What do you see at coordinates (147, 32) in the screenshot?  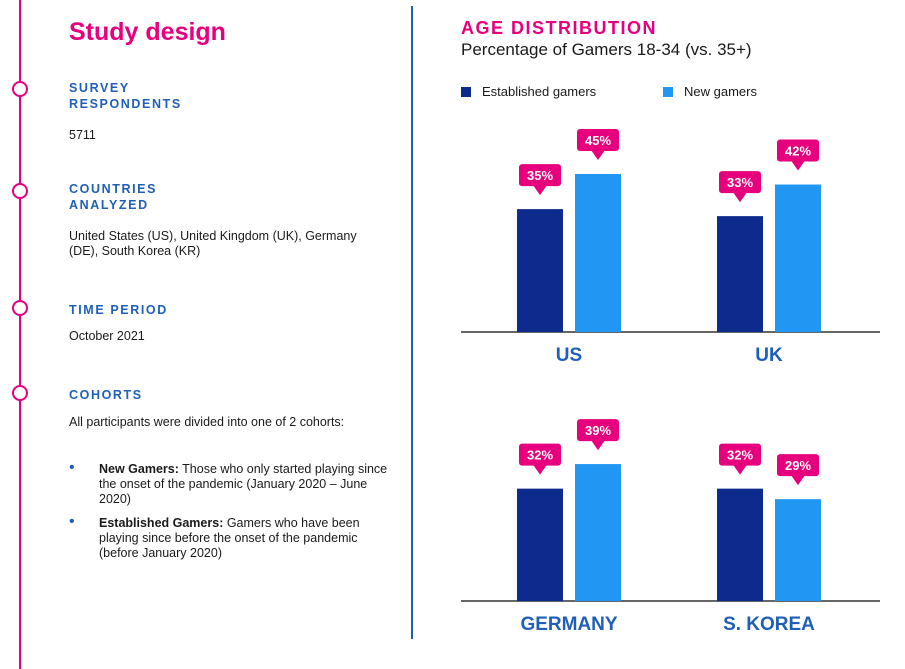 I see `study-design-title: Study design` at bounding box center [147, 32].